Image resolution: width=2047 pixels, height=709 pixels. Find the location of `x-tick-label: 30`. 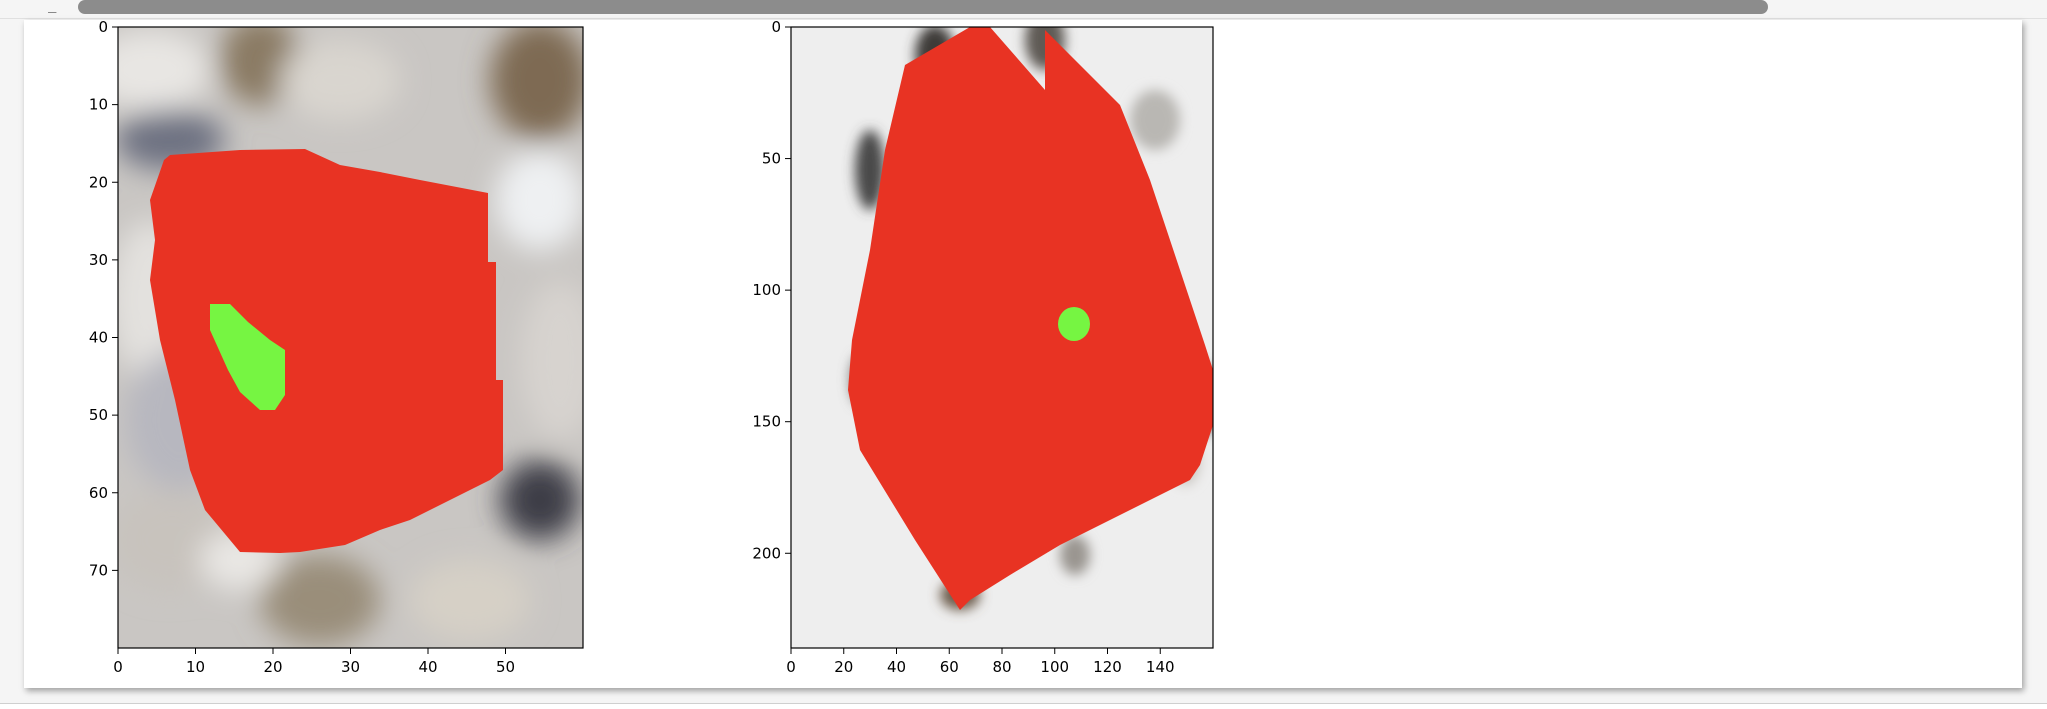

x-tick-label: 30 is located at coordinates (350, 667).